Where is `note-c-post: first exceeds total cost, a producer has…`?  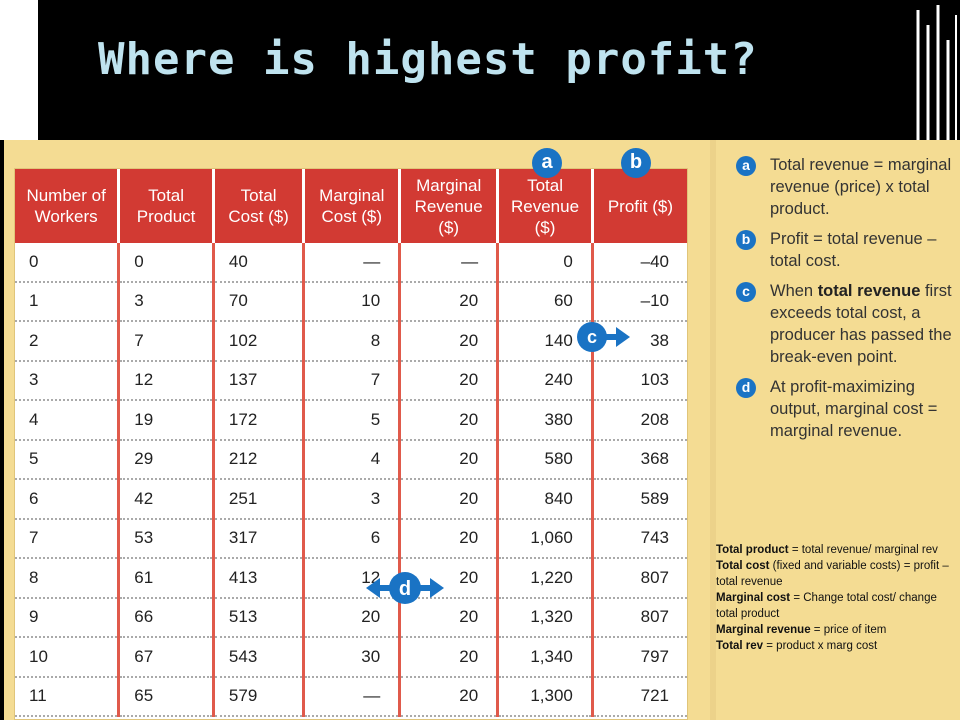
note-c-post: first exceeds total cost, a producer has… is located at coordinates (861, 324).